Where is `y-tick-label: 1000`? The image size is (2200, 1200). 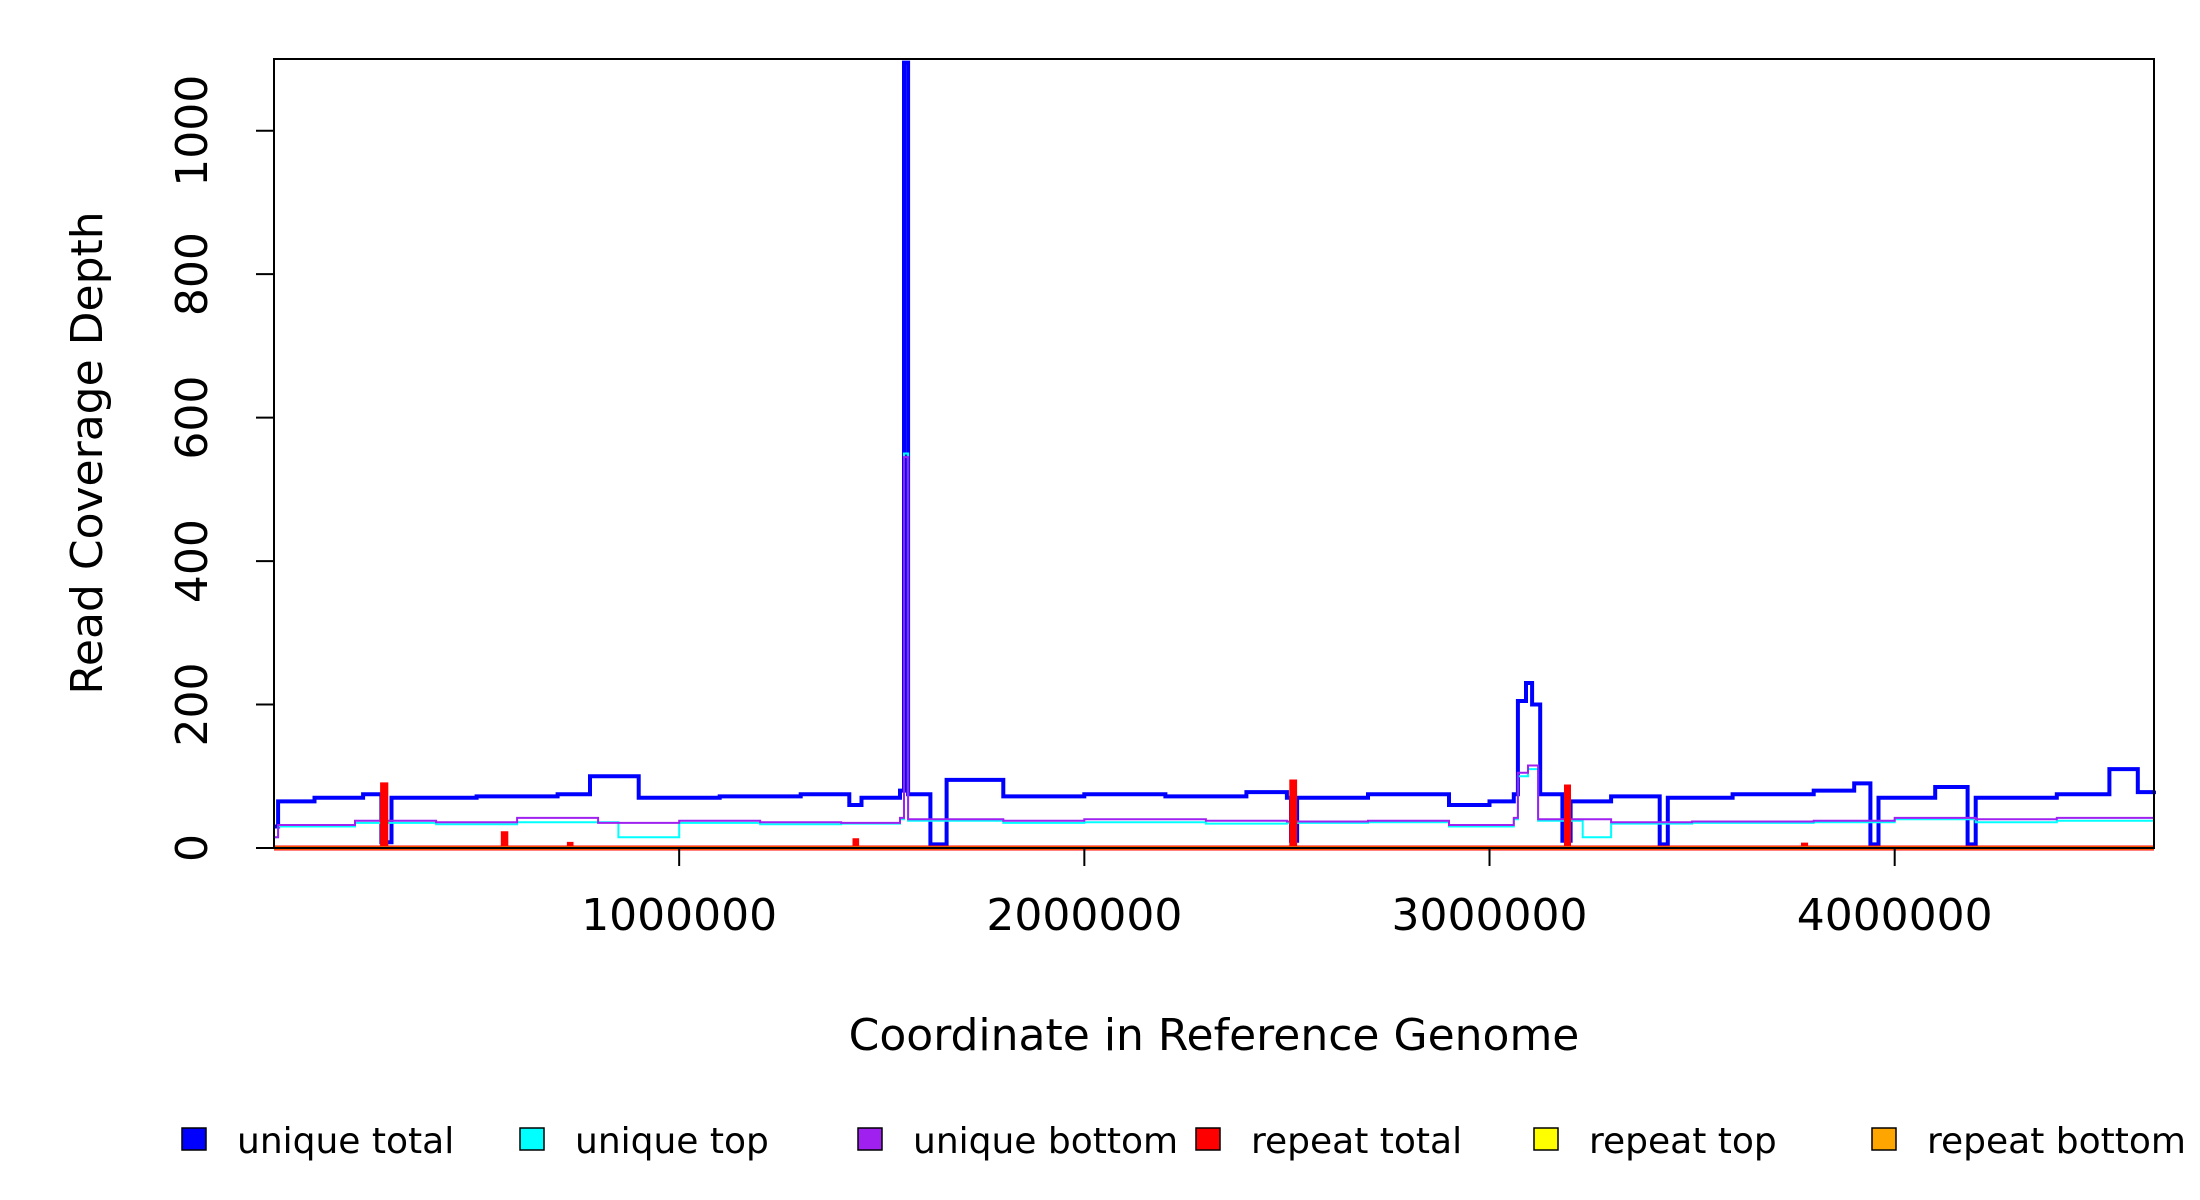
y-tick-label: 1000 is located at coordinates (192, 131).